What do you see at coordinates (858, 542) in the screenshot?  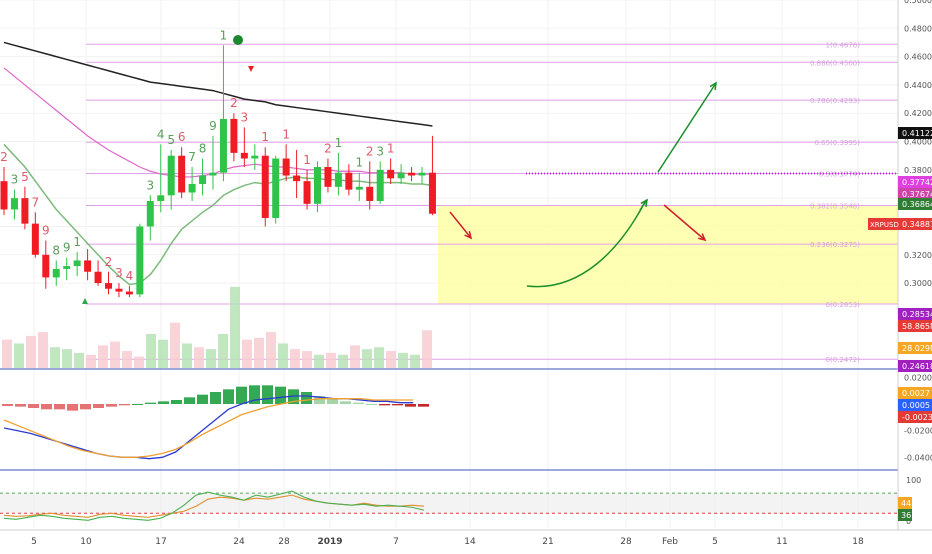 I see `date-tick-label: 18` at bounding box center [858, 542].